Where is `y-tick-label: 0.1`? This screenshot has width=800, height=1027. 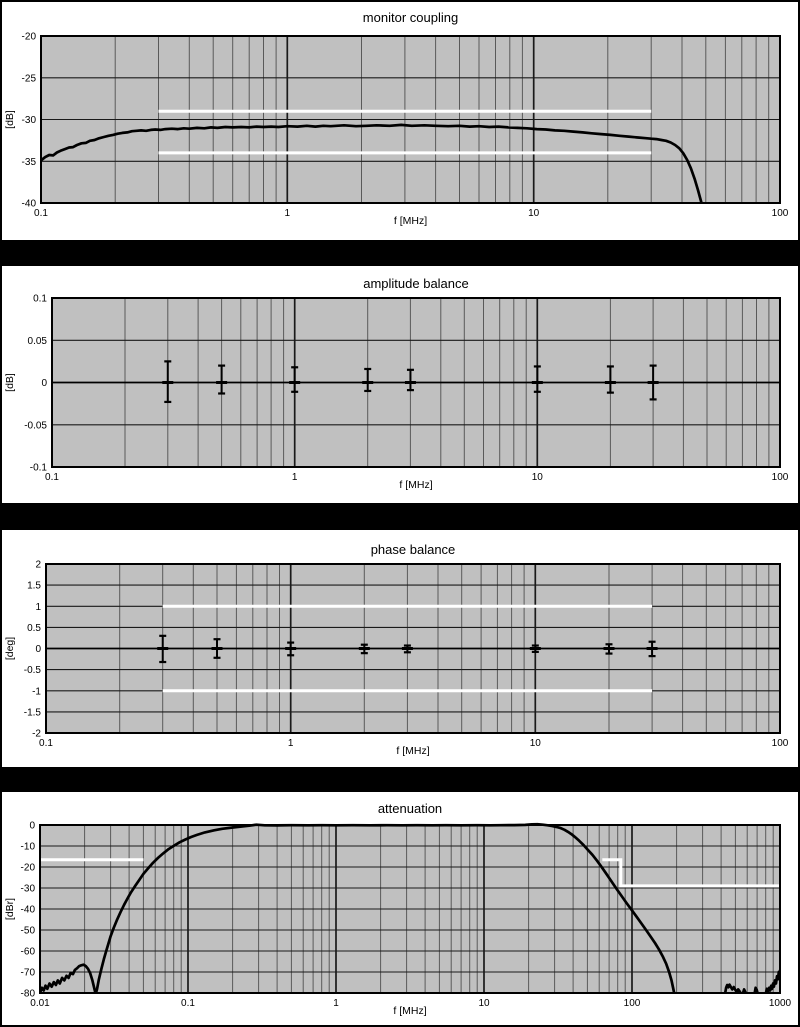
y-tick-label: 0.1 is located at coordinates (40, 299).